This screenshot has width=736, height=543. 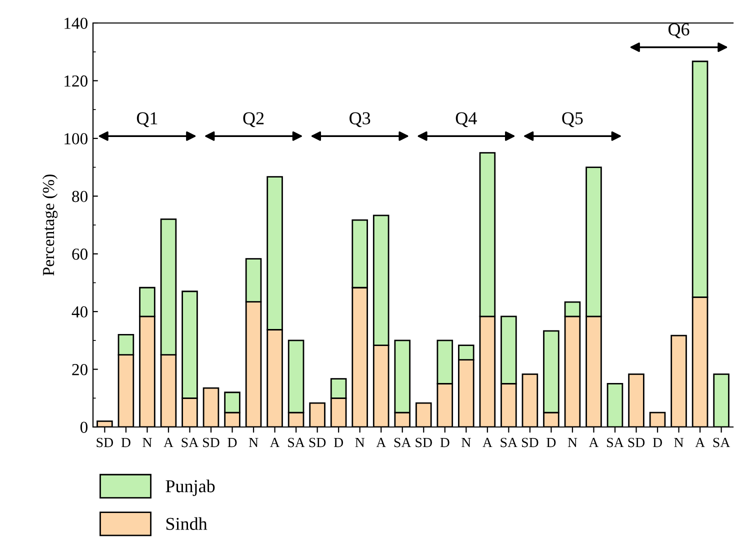 I want to click on y-tick-label: 100, so click(x=76, y=138).